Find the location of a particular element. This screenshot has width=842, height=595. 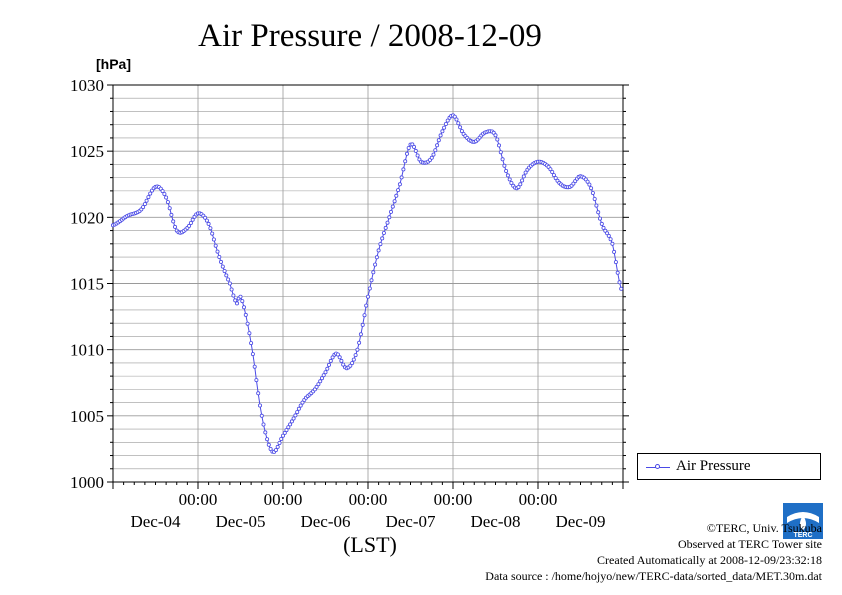

x-date-label: Dec-08 is located at coordinates (495, 521).